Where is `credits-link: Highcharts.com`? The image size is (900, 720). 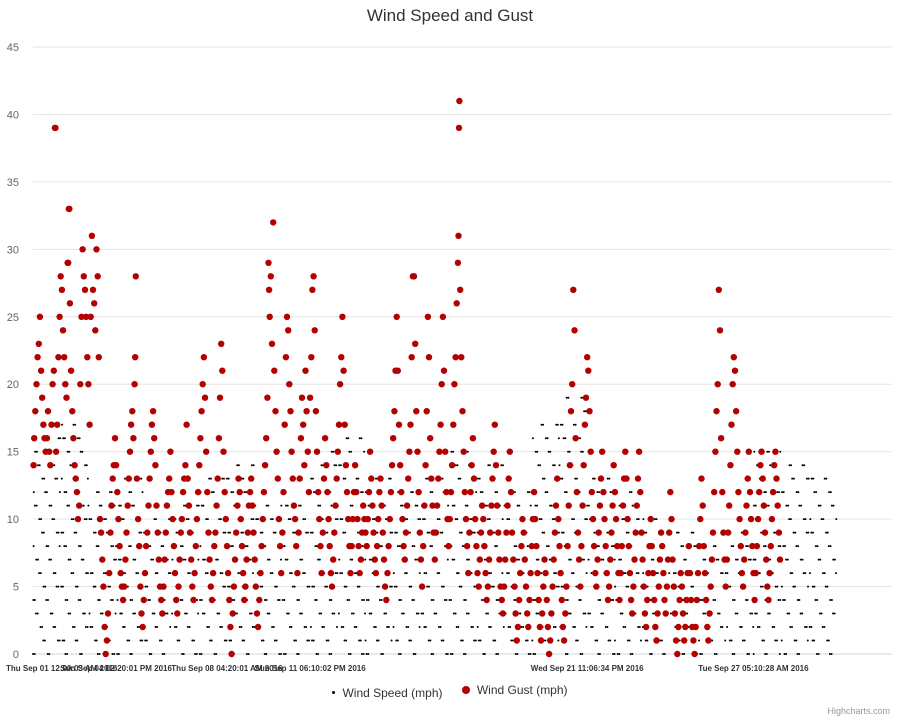
credits-link: Highcharts.com is located at coordinates (858, 711).